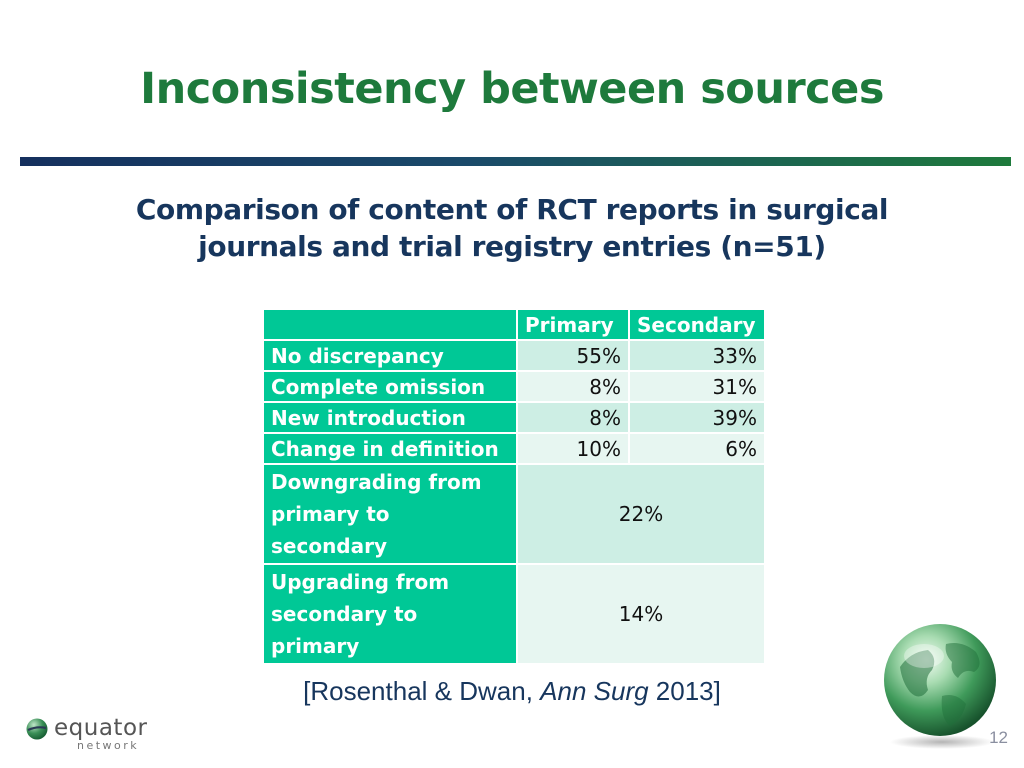 The image size is (1024, 768). Describe the element at coordinates (390, 417) in the screenshot. I see `row-label: New introduction` at that location.